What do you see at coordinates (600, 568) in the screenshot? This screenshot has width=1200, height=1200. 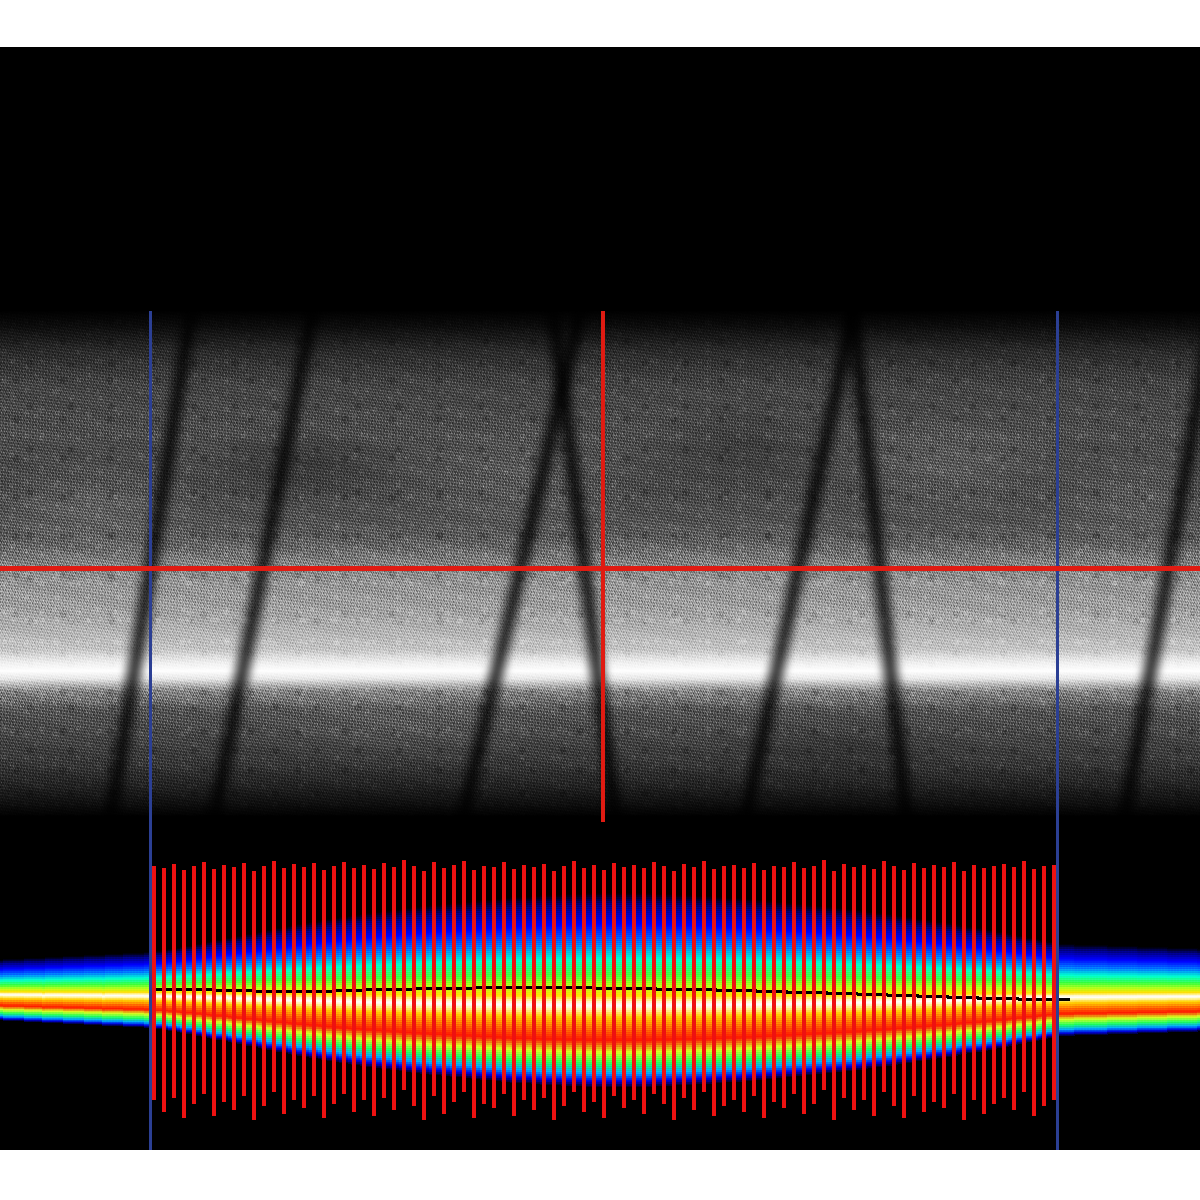 I see `crosshair-horizontal-line` at bounding box center [600, 568].